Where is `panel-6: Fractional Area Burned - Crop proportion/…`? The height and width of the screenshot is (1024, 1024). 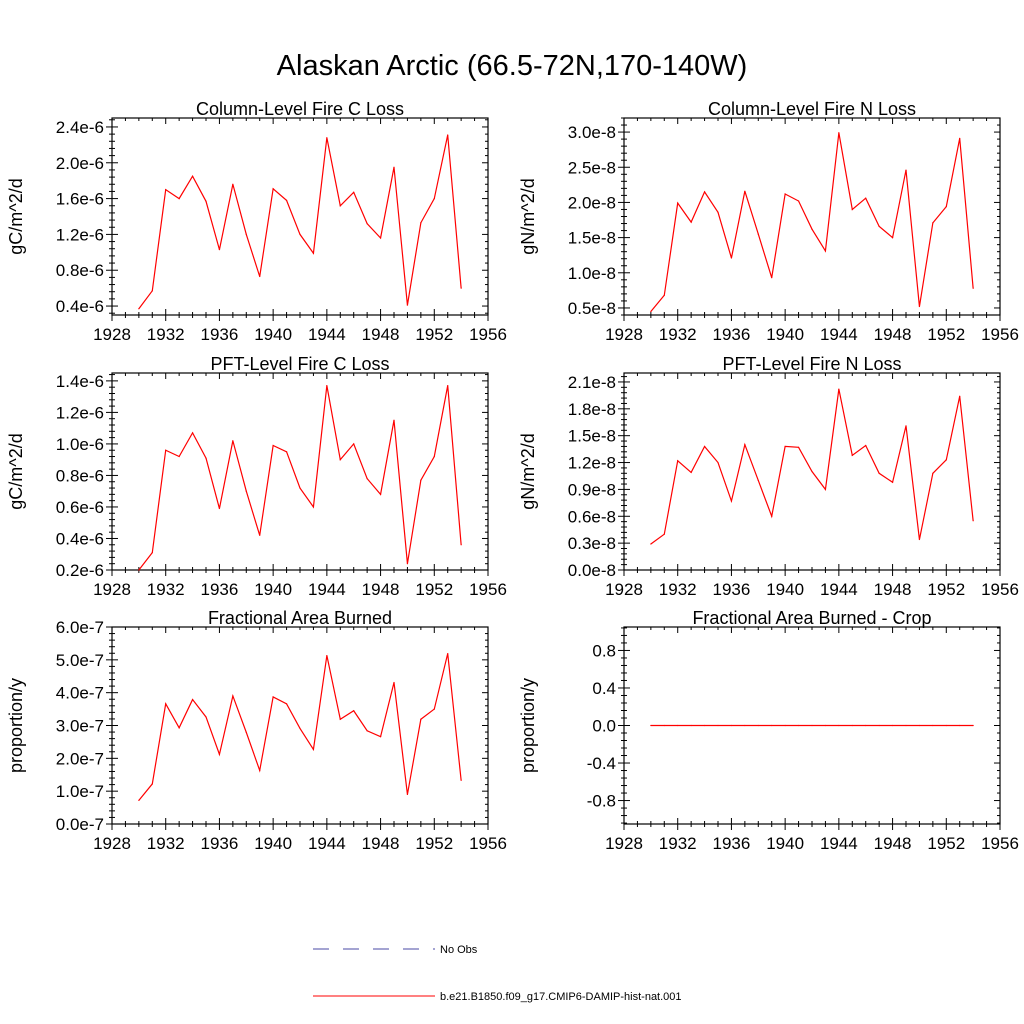
panel-6: Fractional Area Burned - Crop proportion/… is located at coordinates (768, 730).